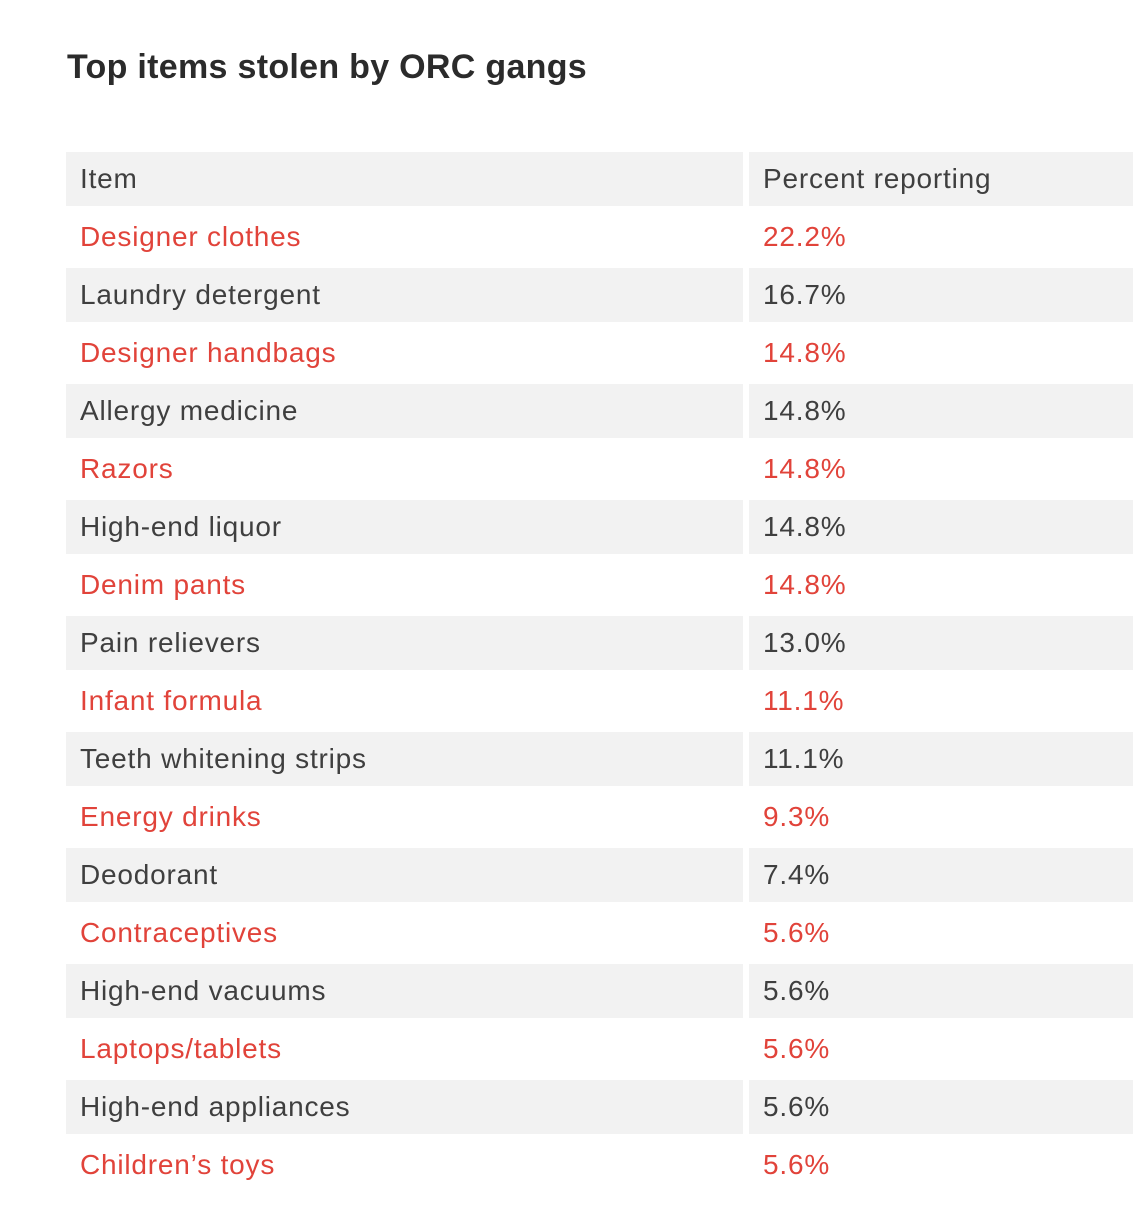 This screenshot has height=1209, width=1133. I want to click on item-cell: Energy drinks, so click(404, 817).